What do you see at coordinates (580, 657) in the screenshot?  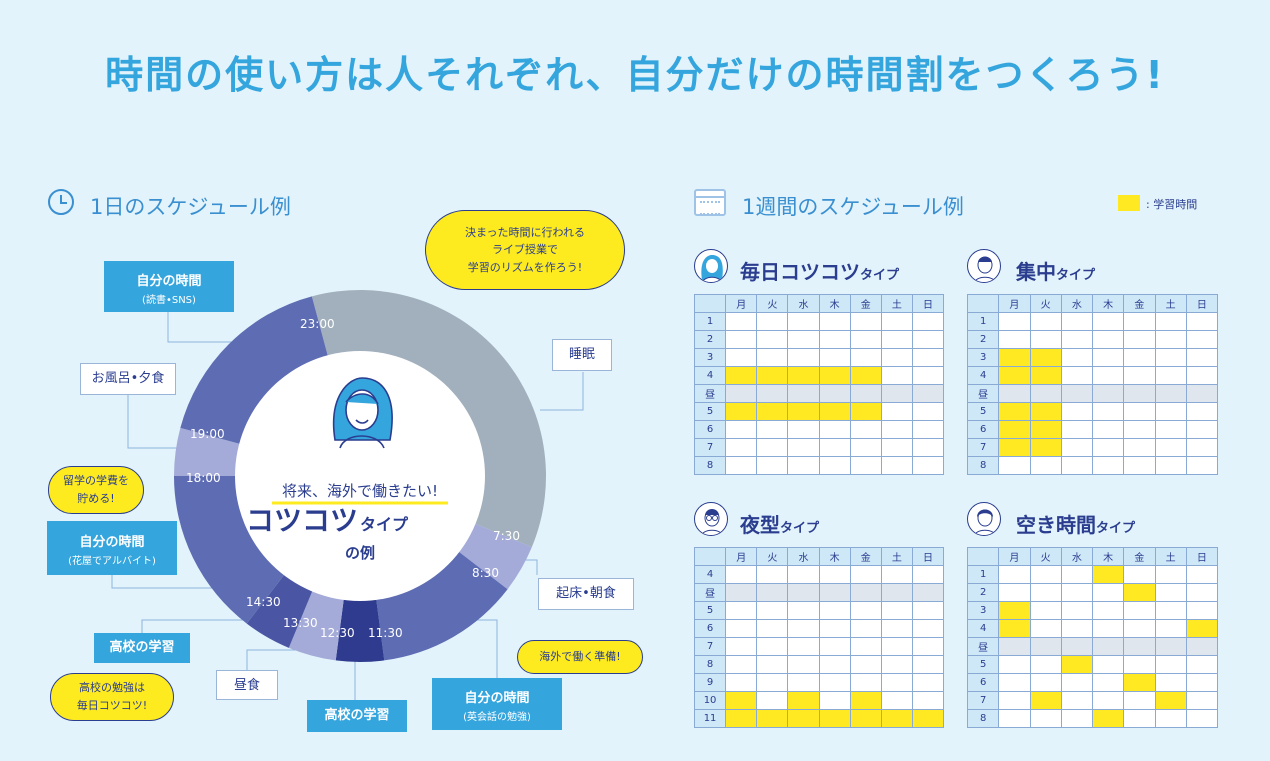 I see `bubble-abroad-prep: 海外で働く準備!` at bounding box center [580, 657].